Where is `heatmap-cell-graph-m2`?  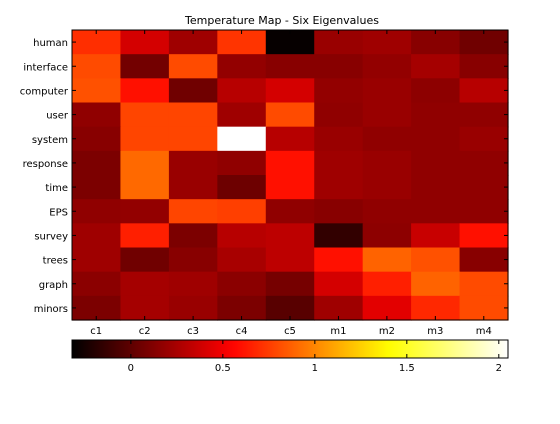 heatmap-cell-graph-m2 is located at coordinates (387, 284).